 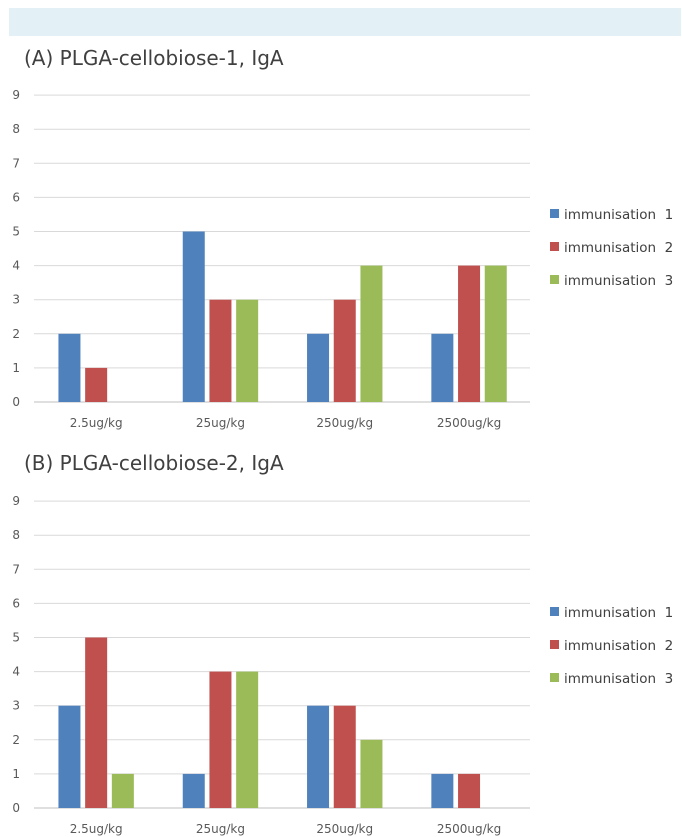 What do you see at coordinates (371, 333) in the screenshot?
I see `bar-a-s3-c3` at bounding box center [371, 333].